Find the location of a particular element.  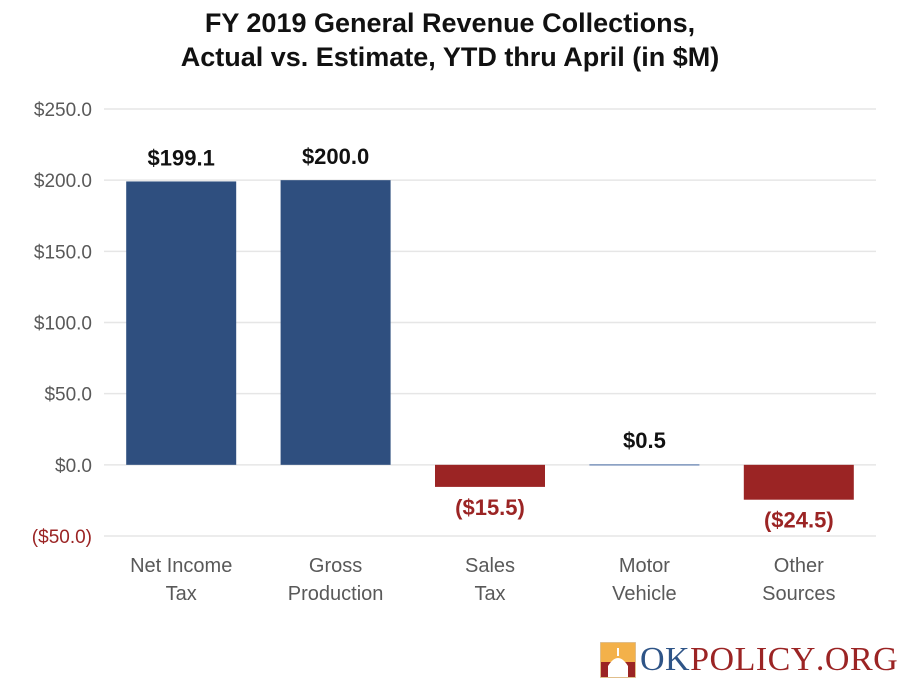

data-label: $0.5 is located at coordinates (644, 440).